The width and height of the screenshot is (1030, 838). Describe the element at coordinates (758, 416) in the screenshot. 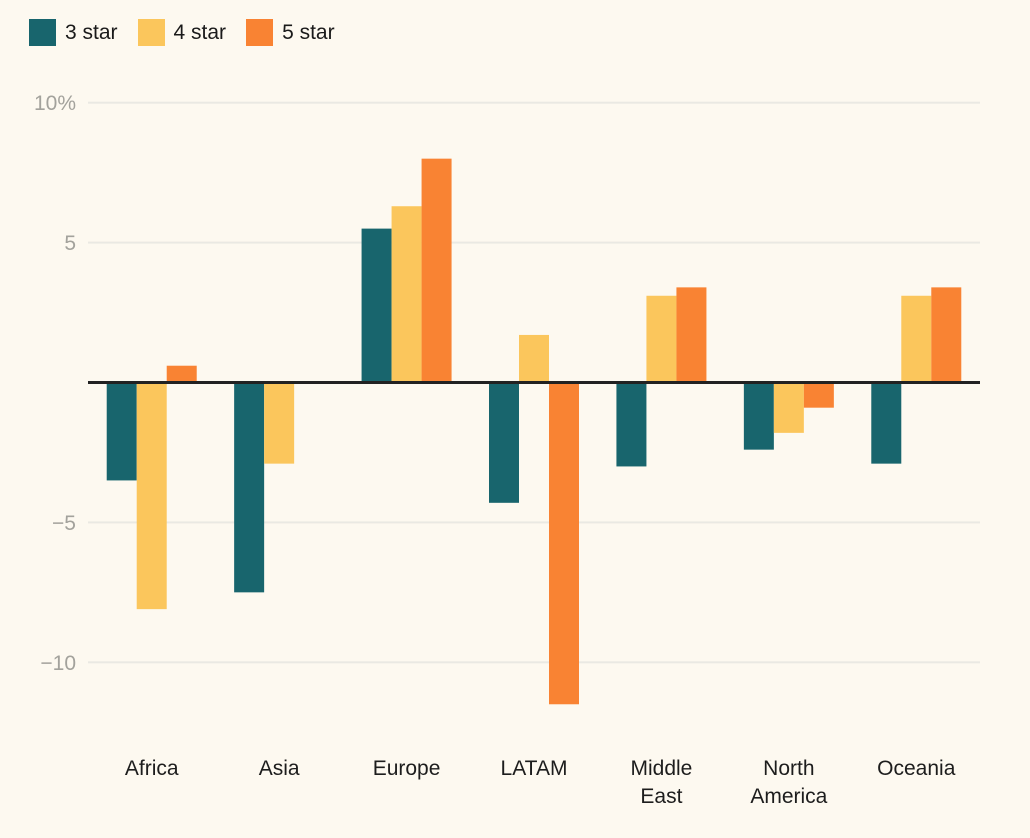

I see `bar-3-star-north-america` at that location.